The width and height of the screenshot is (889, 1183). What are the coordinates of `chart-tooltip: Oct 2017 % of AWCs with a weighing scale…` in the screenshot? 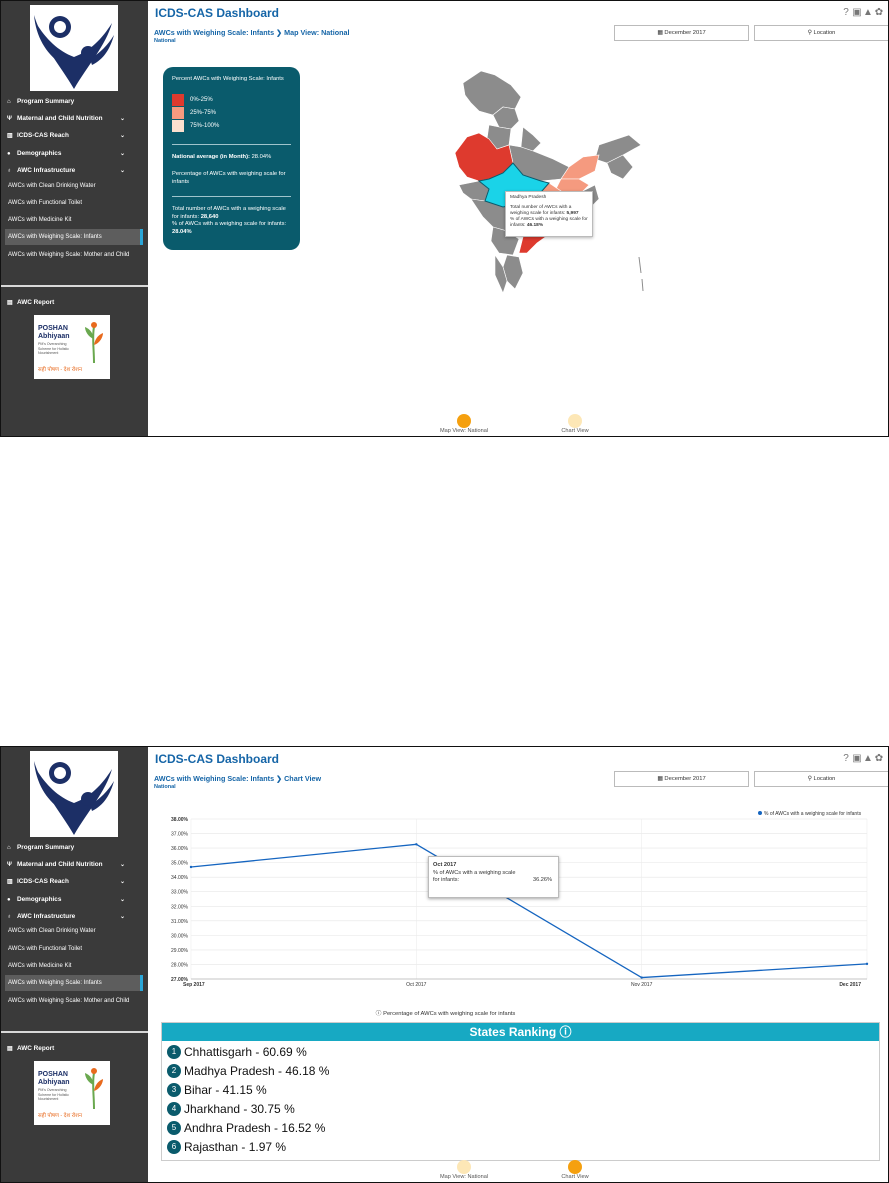 It's located at (493, 877).